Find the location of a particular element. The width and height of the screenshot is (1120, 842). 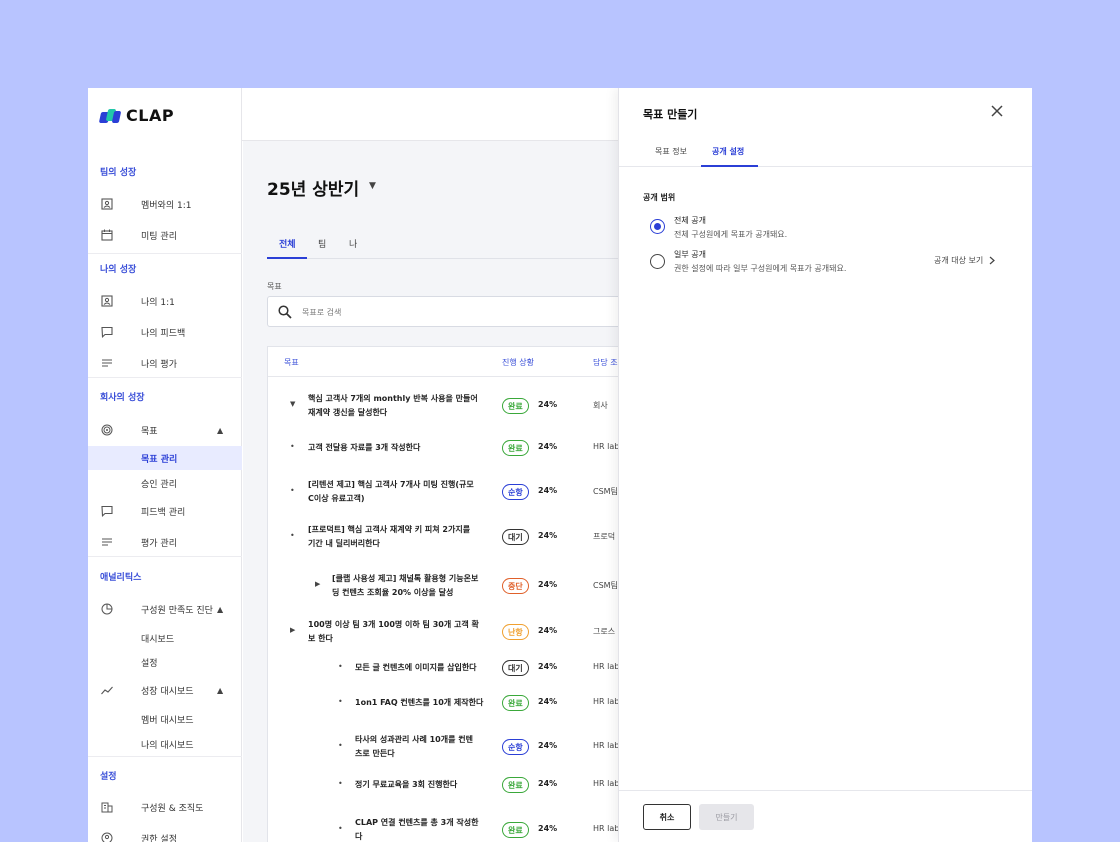

goal-title: [리텐션 제고] 핵심 고객사 7개사 미팅 진행(규모 C이상 유료고객) is located at coordinates (402, 492).